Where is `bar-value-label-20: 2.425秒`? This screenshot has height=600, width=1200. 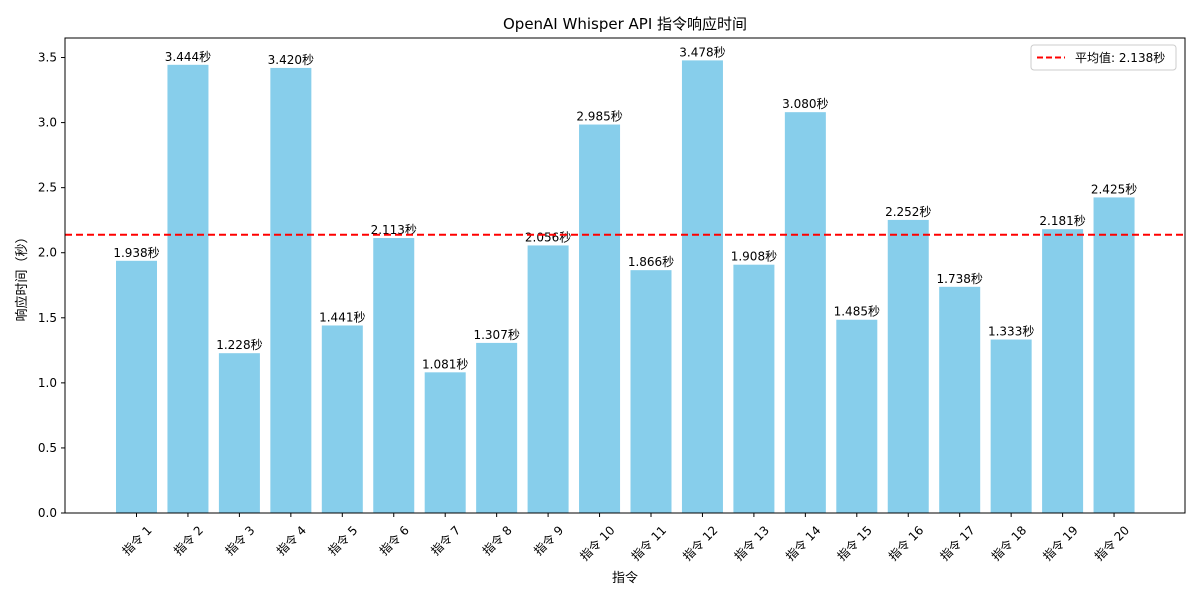 bar-value-label-20: 2.425秒 is located at coordinates (1114, 189).